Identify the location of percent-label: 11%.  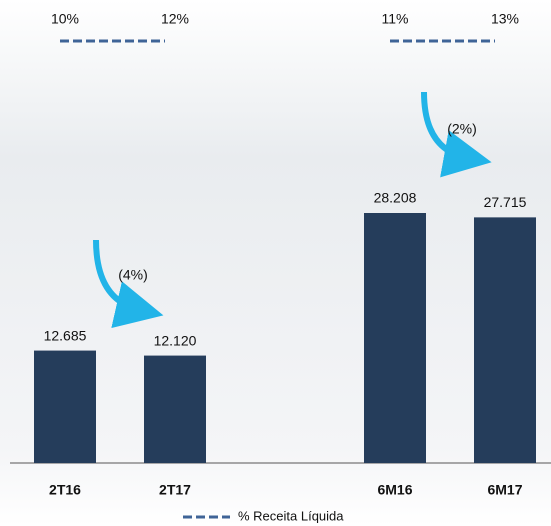
(395, 19).